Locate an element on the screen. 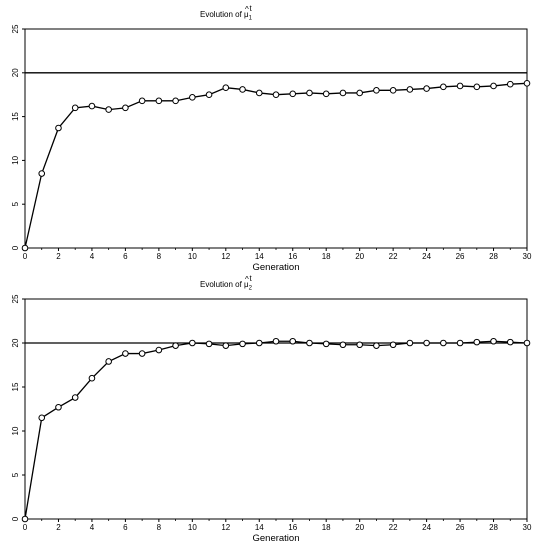 The image size is (544, 550). y-tick-label: 0 is located at coordinates (15, 518).